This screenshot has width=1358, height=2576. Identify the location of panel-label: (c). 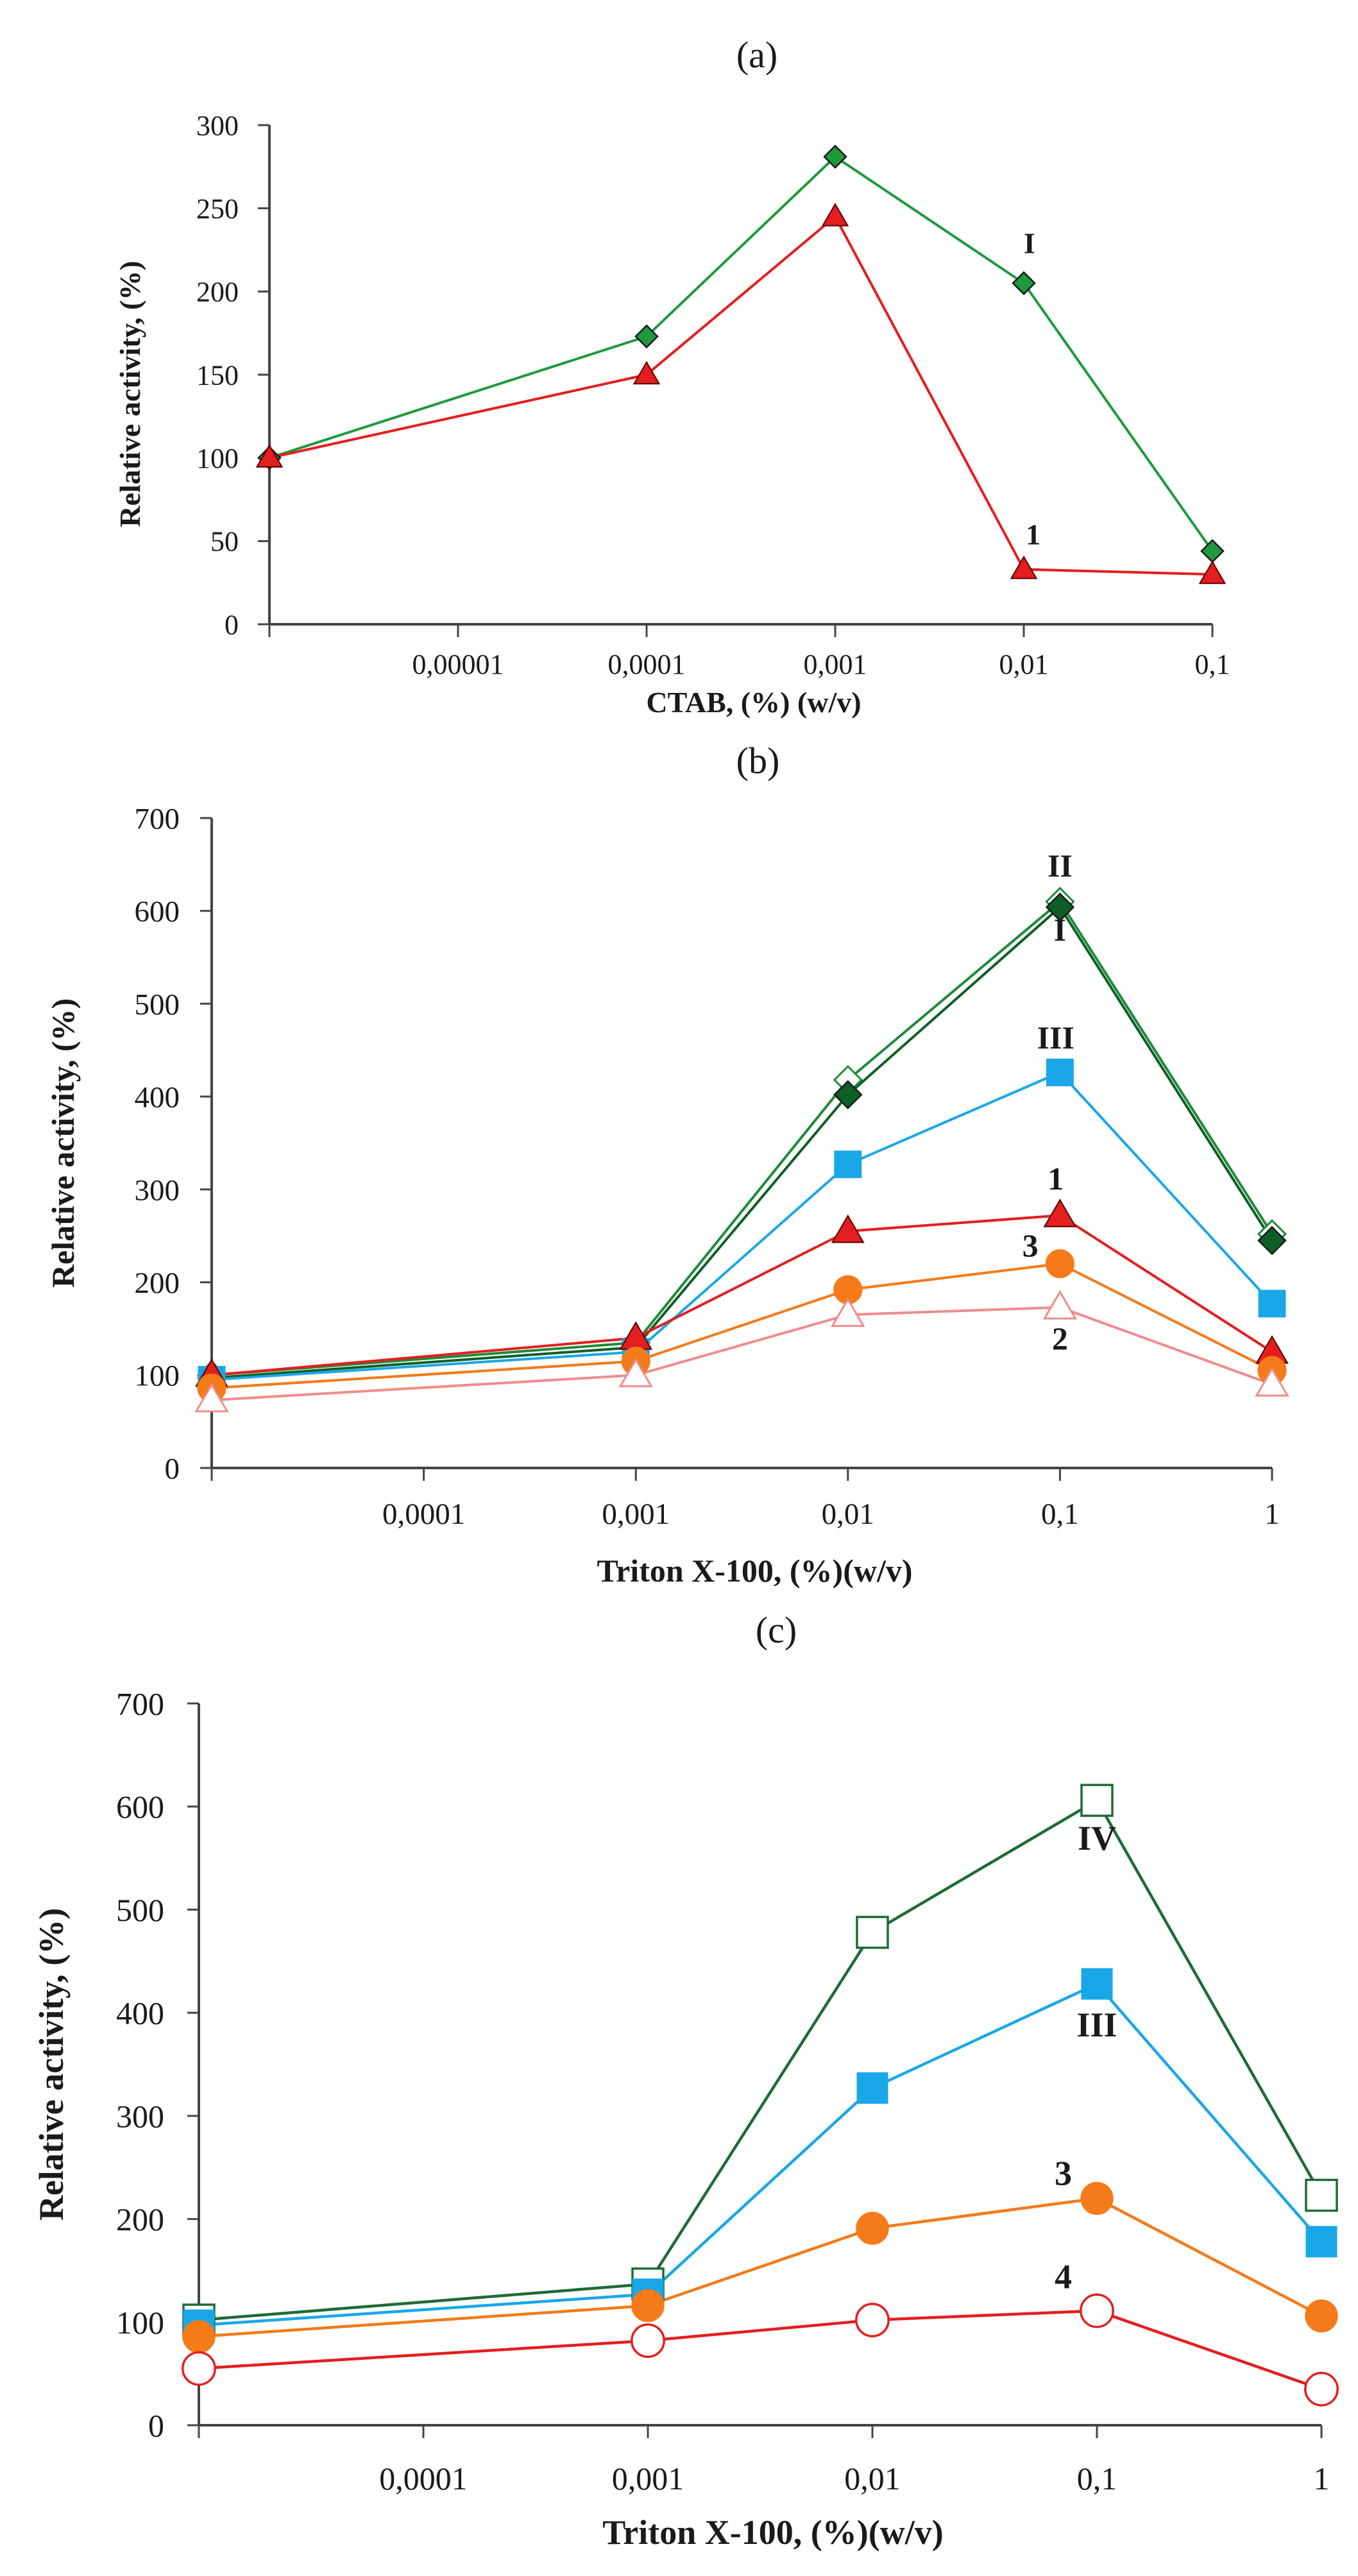
(777, 1630).